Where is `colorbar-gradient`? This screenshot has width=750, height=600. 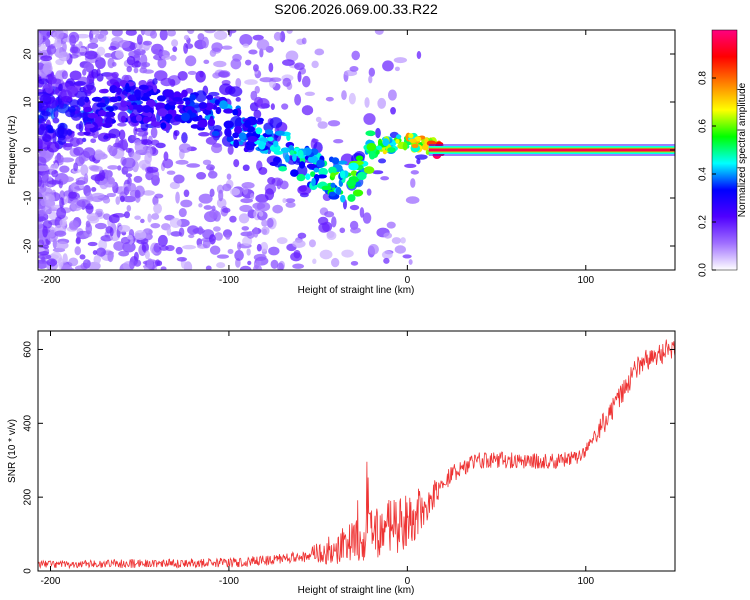 colorbar-gradient is located at coordinates (724, 150).